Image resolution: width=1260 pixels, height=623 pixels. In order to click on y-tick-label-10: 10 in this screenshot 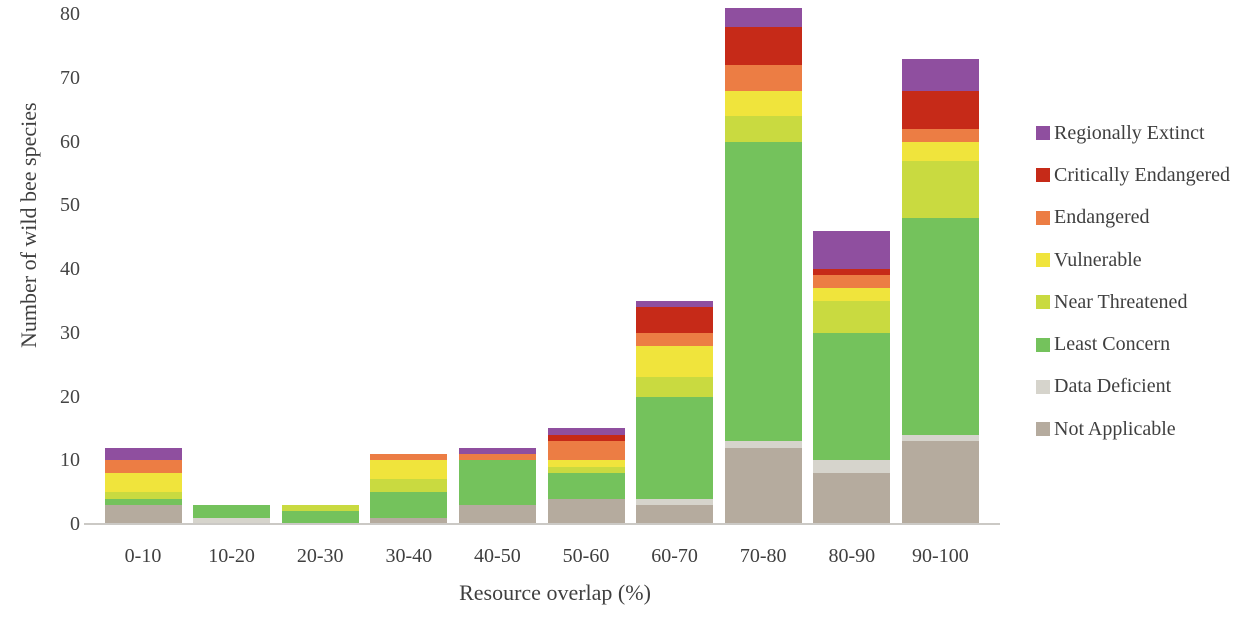, I will do `click(70, 460)`.